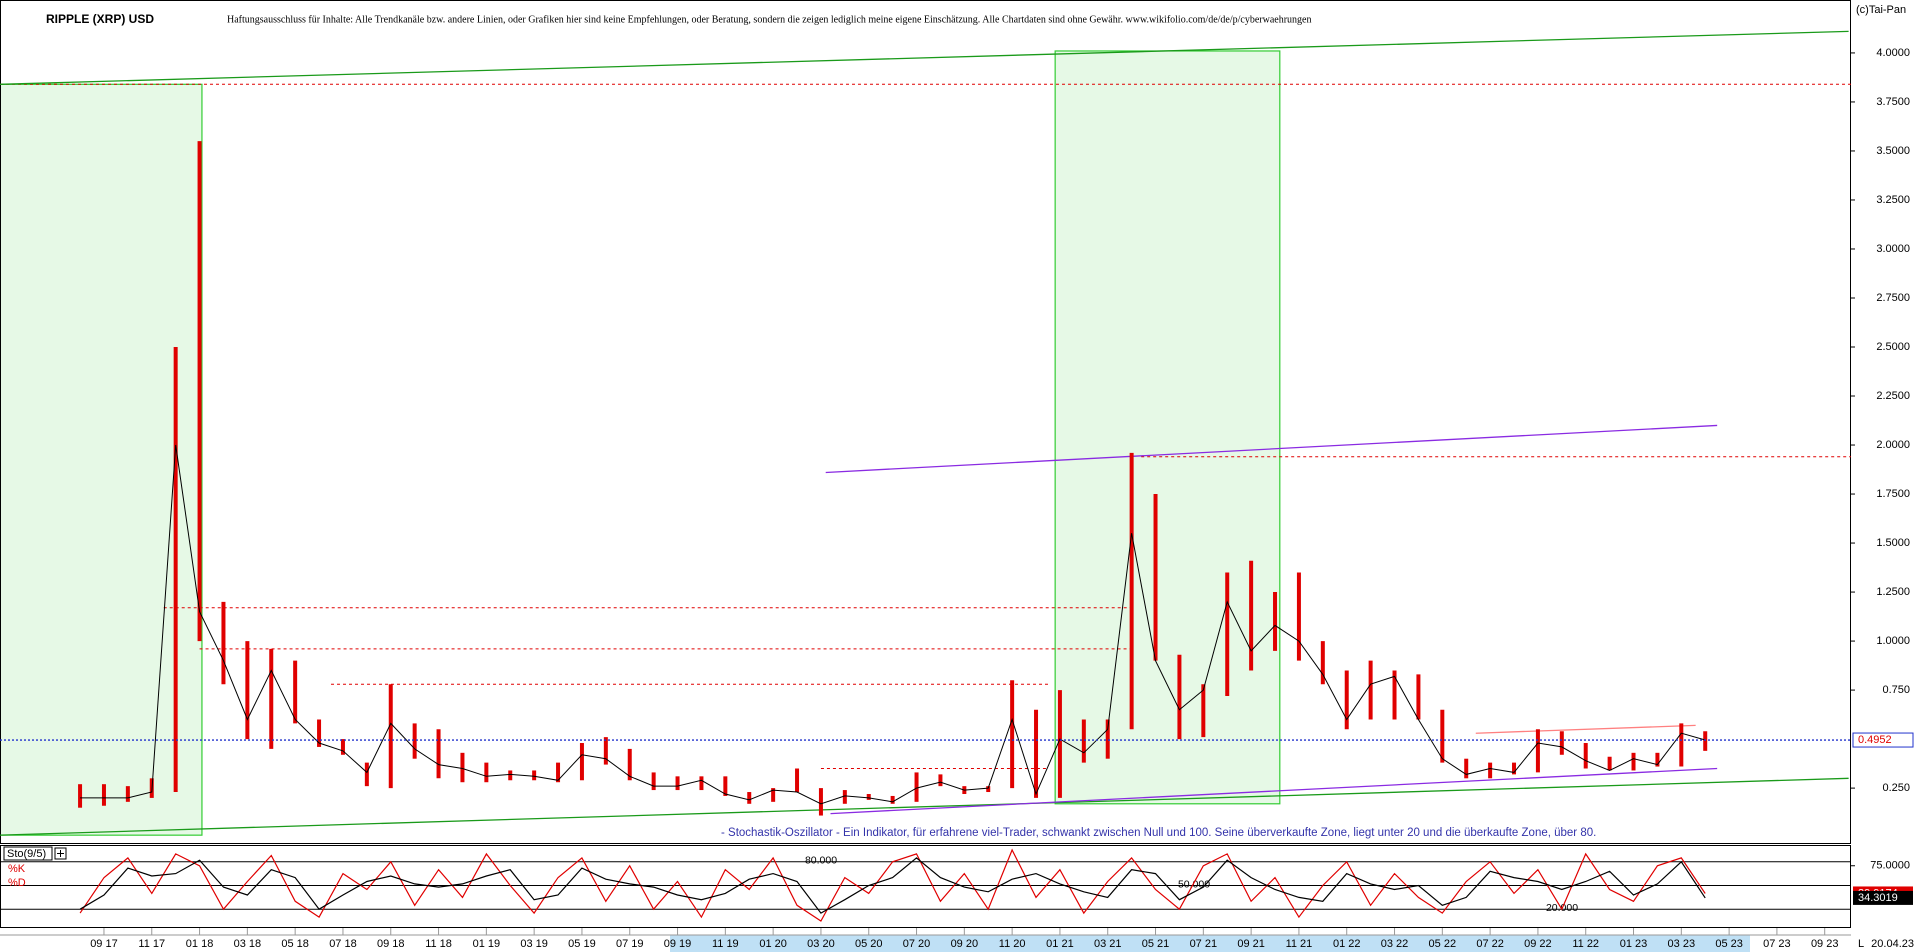 This screenshot has height=952, width=1916. I want to click on x-tick-label: 01 23, so click(1634, 944).